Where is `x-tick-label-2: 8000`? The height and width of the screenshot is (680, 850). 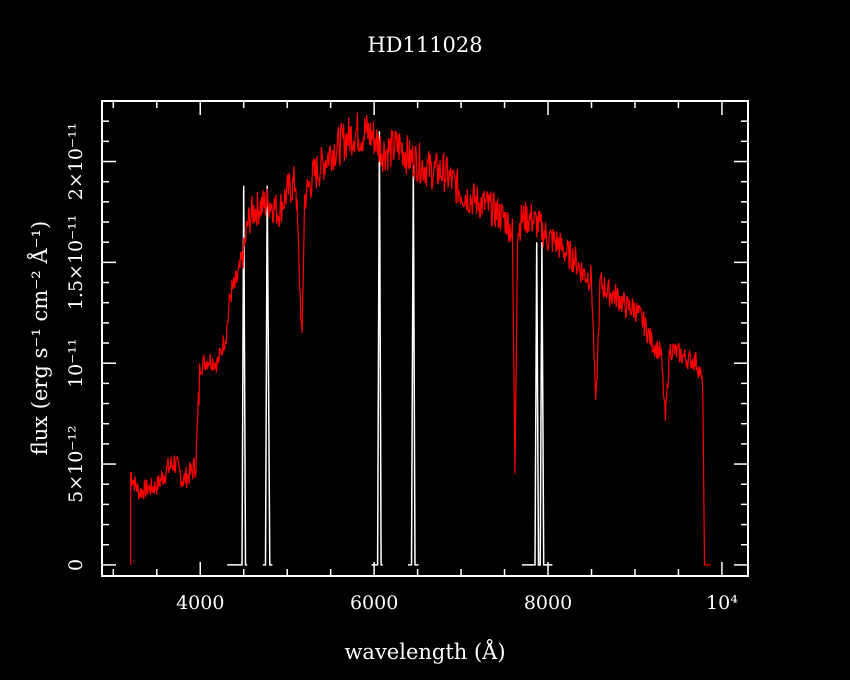
x-tick-label-2: 8000 is located at coordinates (548, 603).